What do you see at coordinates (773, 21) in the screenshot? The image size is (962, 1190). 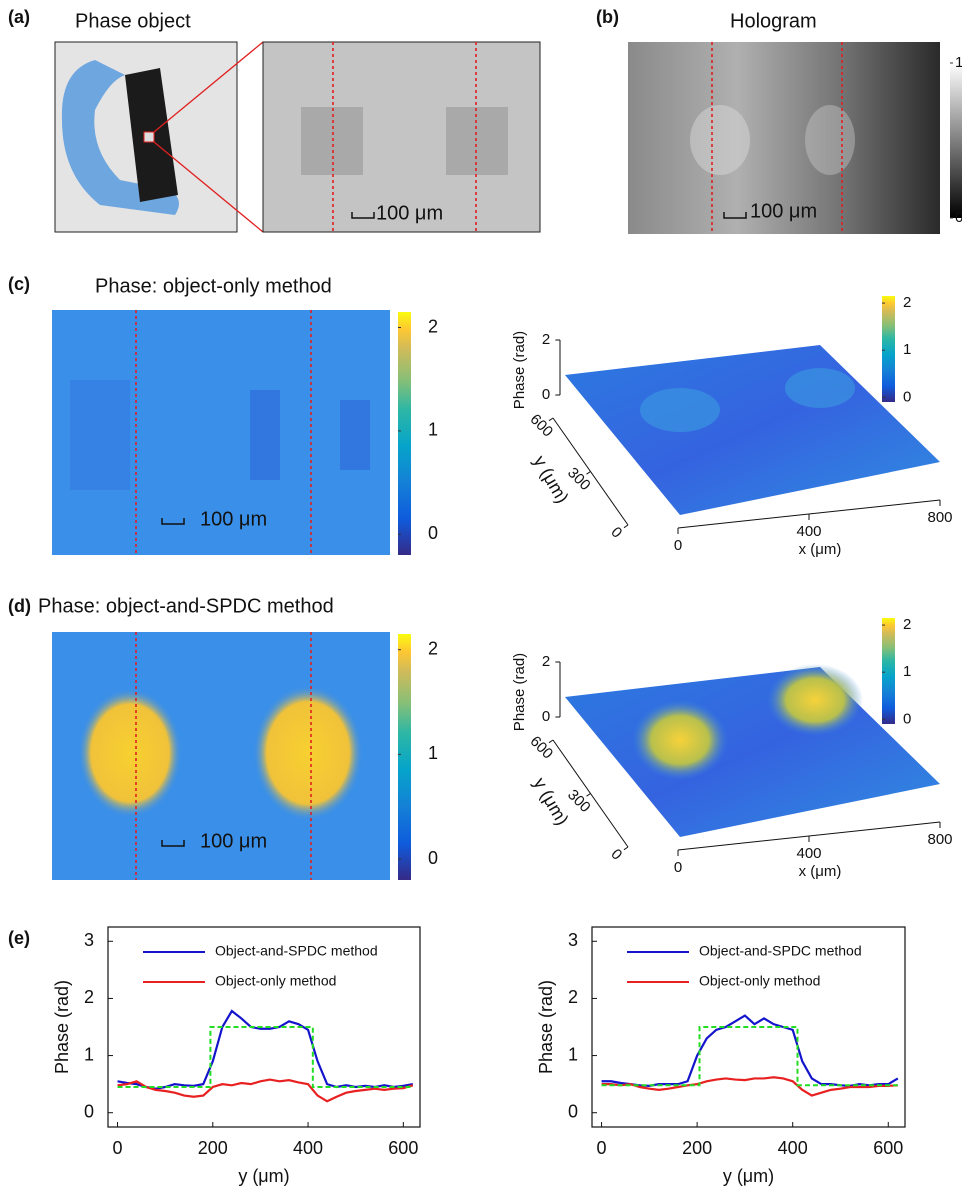 I see `panel-title: Hologram` at bounding box center [773, 21].